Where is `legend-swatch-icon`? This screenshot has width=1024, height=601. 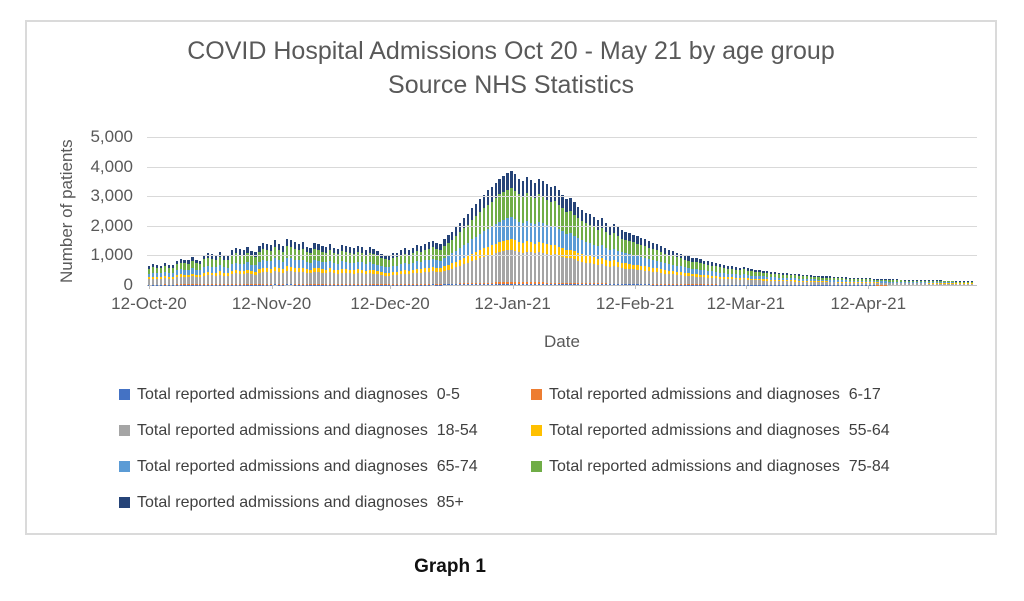
legend-swatch-icon is located at coordinates (536, 394).